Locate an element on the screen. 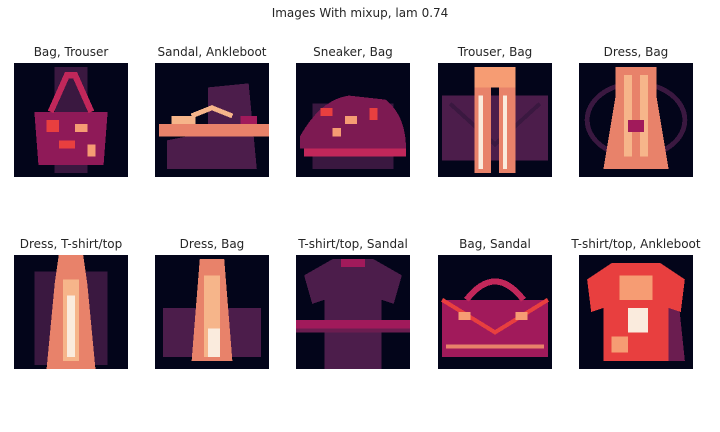 This screenshot has width=720, height=432. cell-label: T-shirt/top, Ankleboot is located at coordinates (636, 244).